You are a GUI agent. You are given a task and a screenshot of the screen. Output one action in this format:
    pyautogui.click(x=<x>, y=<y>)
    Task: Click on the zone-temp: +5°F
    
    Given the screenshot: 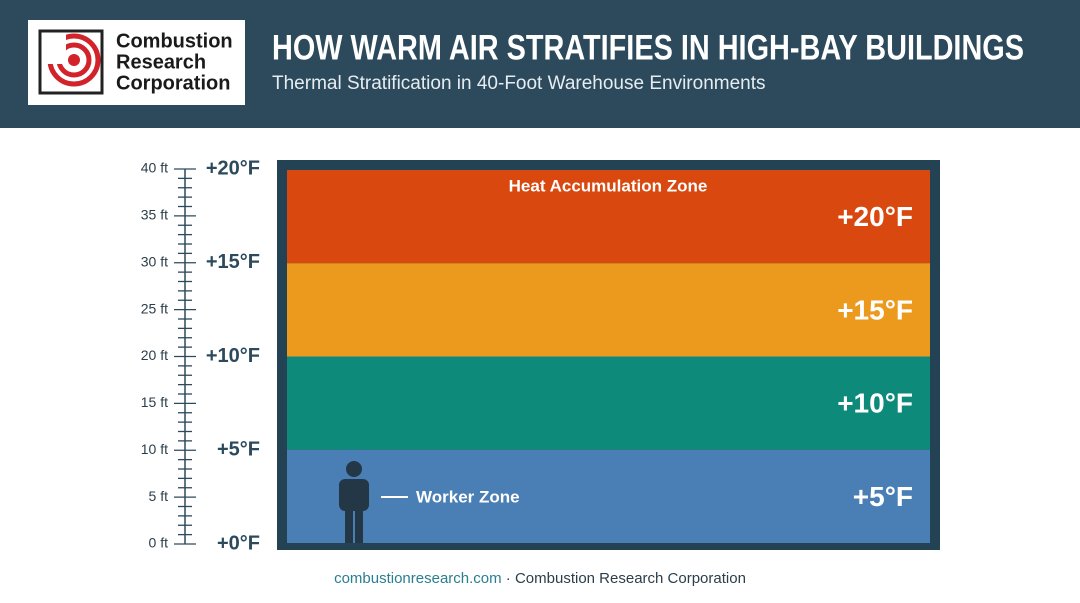 What is the action you would take?
    pyautogui.click(x=883, y=496)
    